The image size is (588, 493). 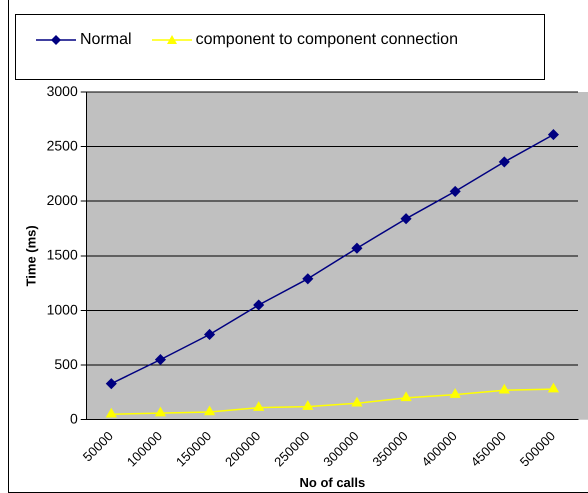 What do you see at coordinates (74, 418) in the screenshot?
I see `y-tick-label: 0` at bounding box center [74, 418].